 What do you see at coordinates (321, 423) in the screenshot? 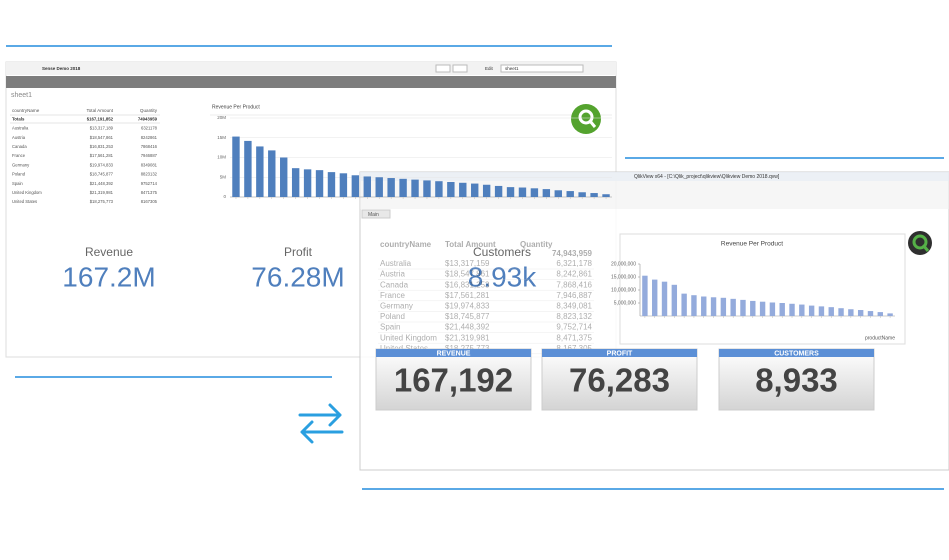
I see `swap-arrows` at bounding box center [321, 423].